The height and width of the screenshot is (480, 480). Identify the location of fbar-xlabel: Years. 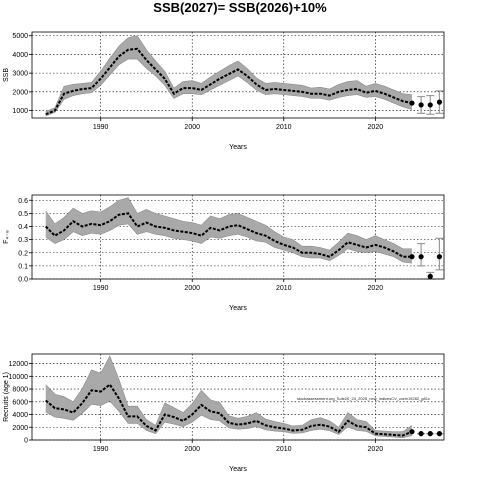
(238, 308).